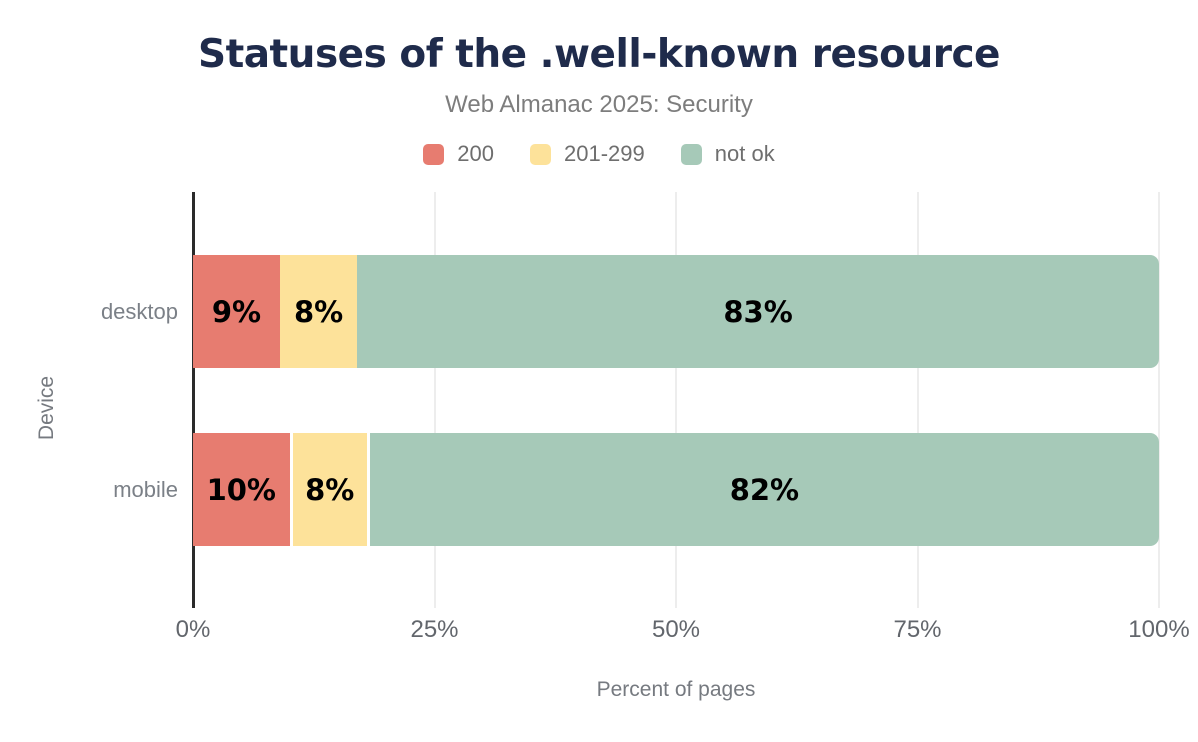 The width and height of the screenshot is (1198, 742). Describe the element at coordinates (193, 400) in the screenshot. I see `y-axis-line` at that location.